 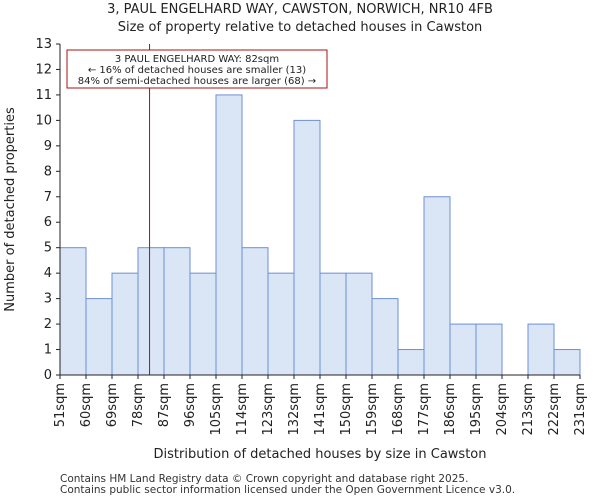 What do you see at coordinates (580, 409) in the screenshot?
I see `x-tick-label-231sqm: 231sqm` at bounding box center [580, 409].